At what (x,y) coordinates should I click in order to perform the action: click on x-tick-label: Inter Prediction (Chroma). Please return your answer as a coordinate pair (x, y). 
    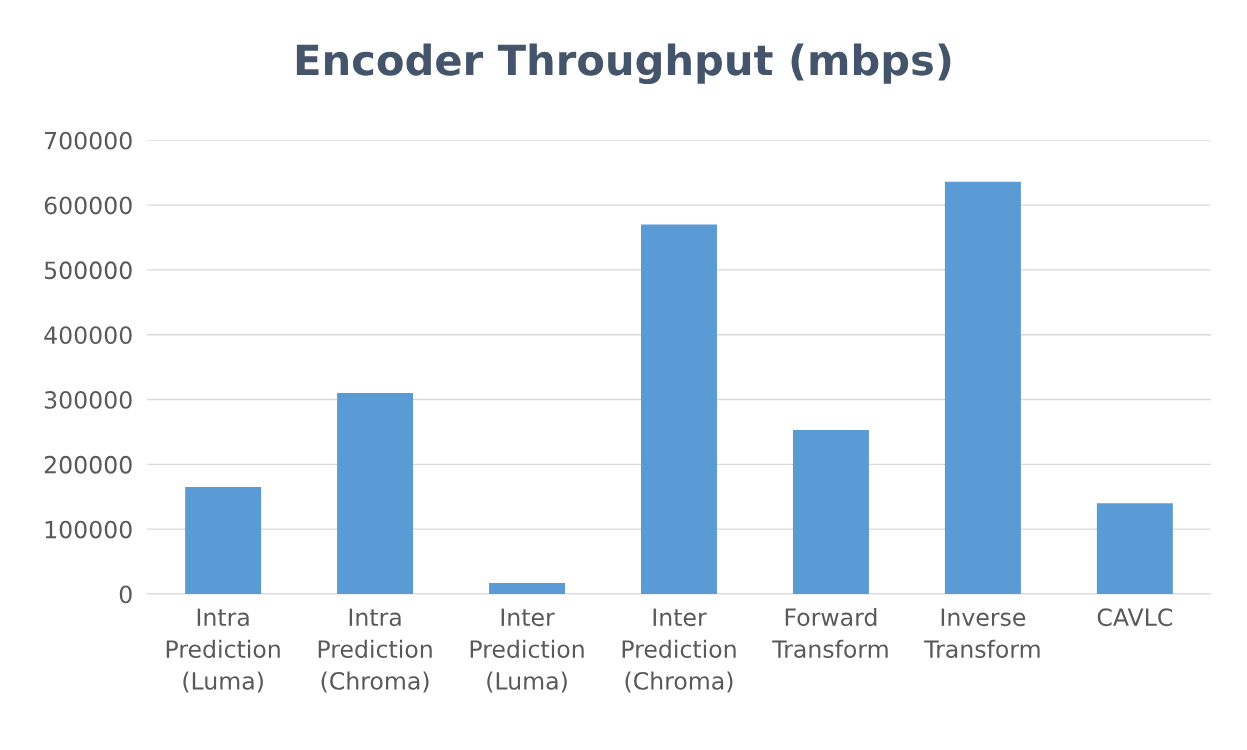
    Looking at the image, I should click on (679, 650).